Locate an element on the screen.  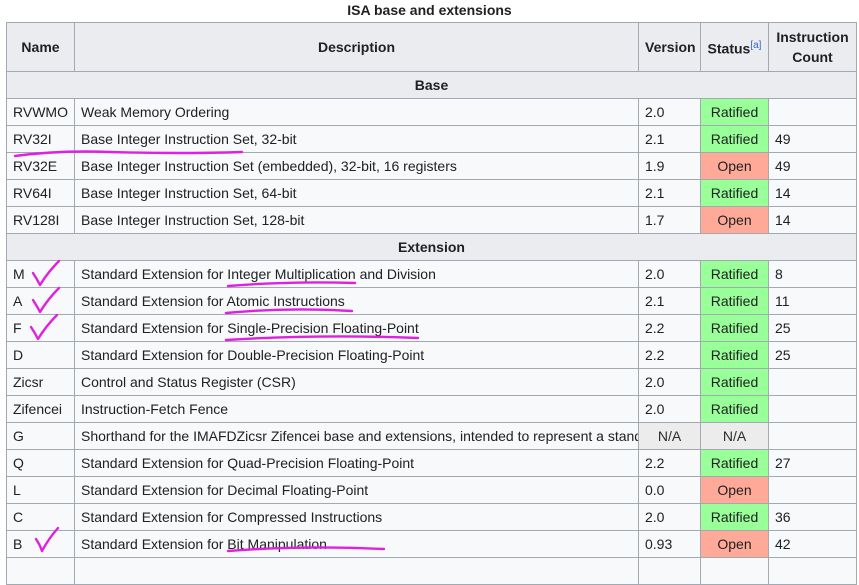
cell-instruction-count: 8 is located at coordinates (812, 274).